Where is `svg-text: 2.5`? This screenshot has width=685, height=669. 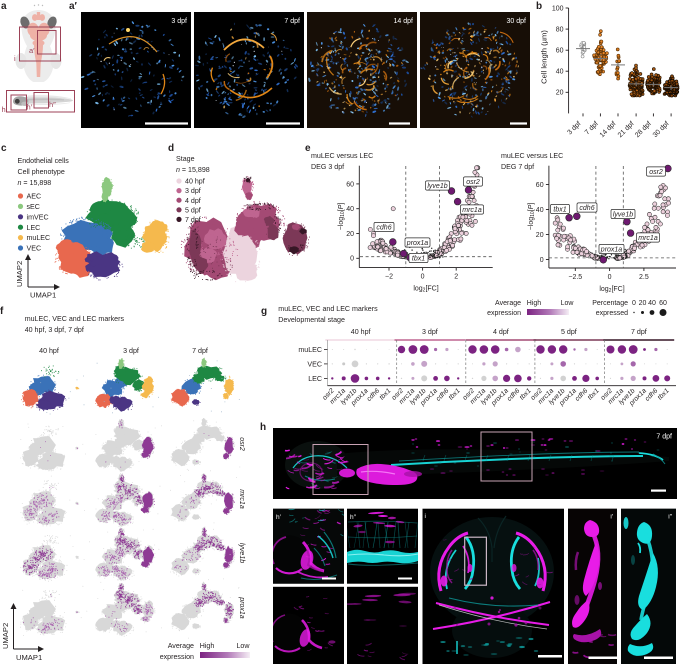 svg-text: 2.5 is located at coordinates (644, 277).